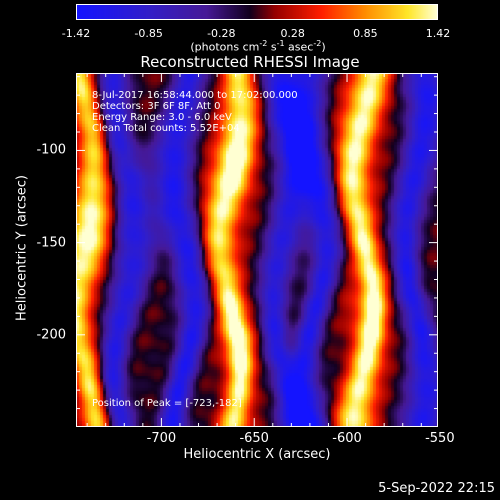 Image resolution: width=500 pixels, height=500 pixels. I want to click on colorbar-tick-label: 1.42, so click(438, 33).